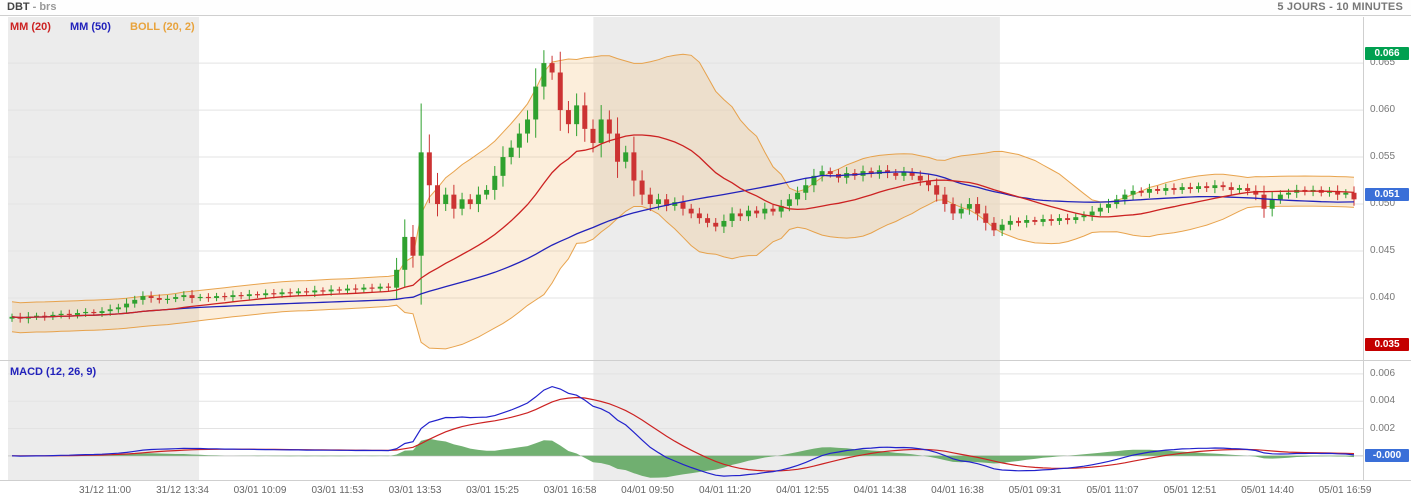 The width and height of the screenshot is (1411, 502). I want to click on x-axis-label: 03/01 16:58, so click(570, 490).